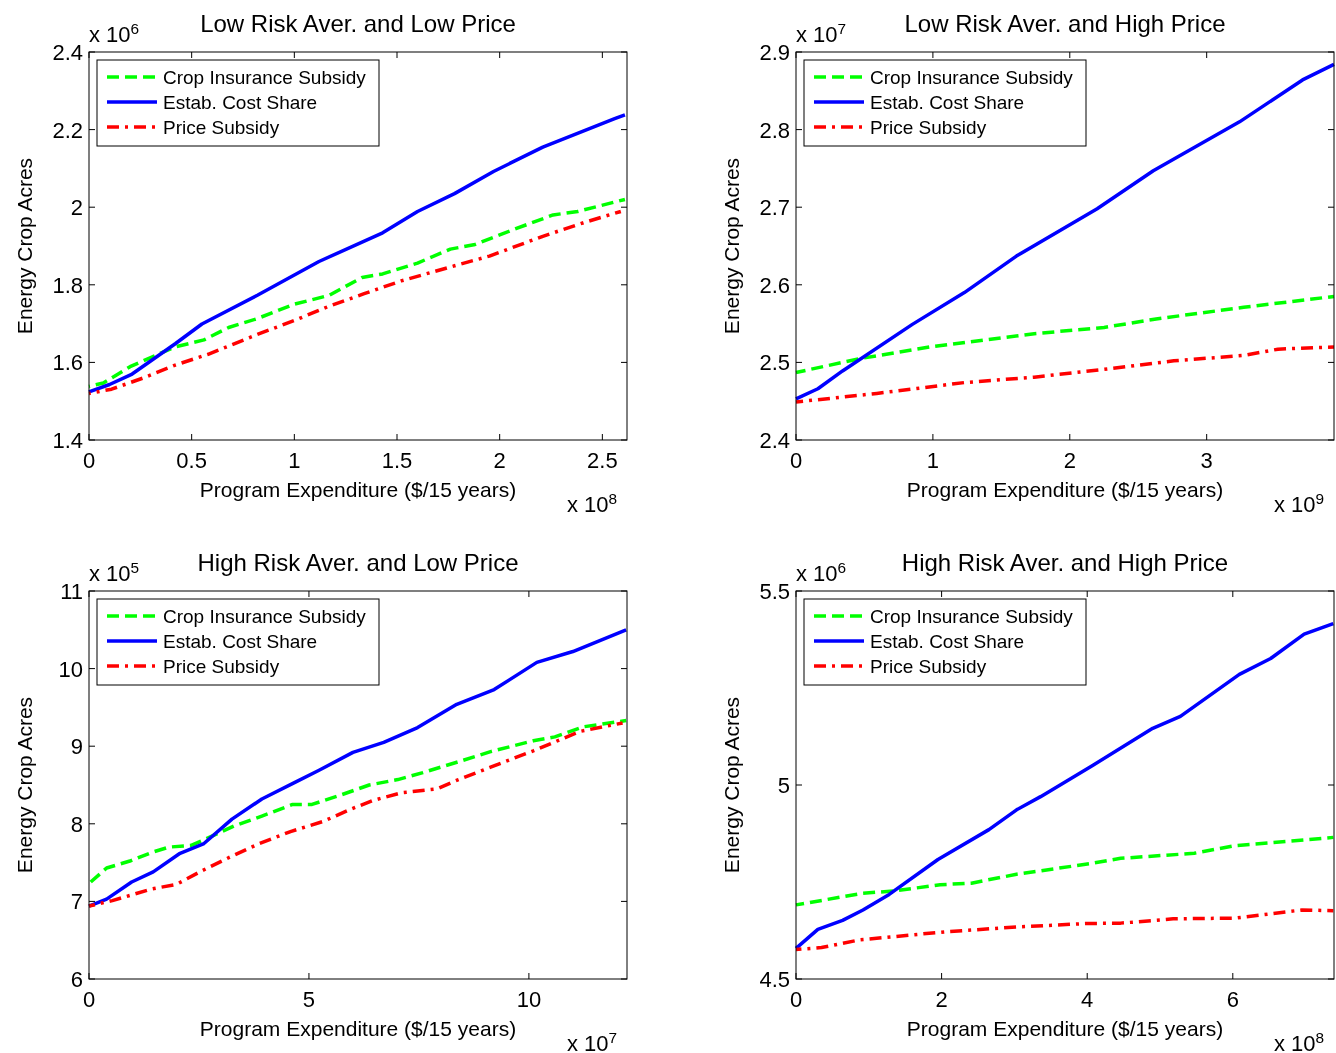  Describe the element at coordinates (70, 669) in the screenshot. I see `y-tick-label: 10` at that location.